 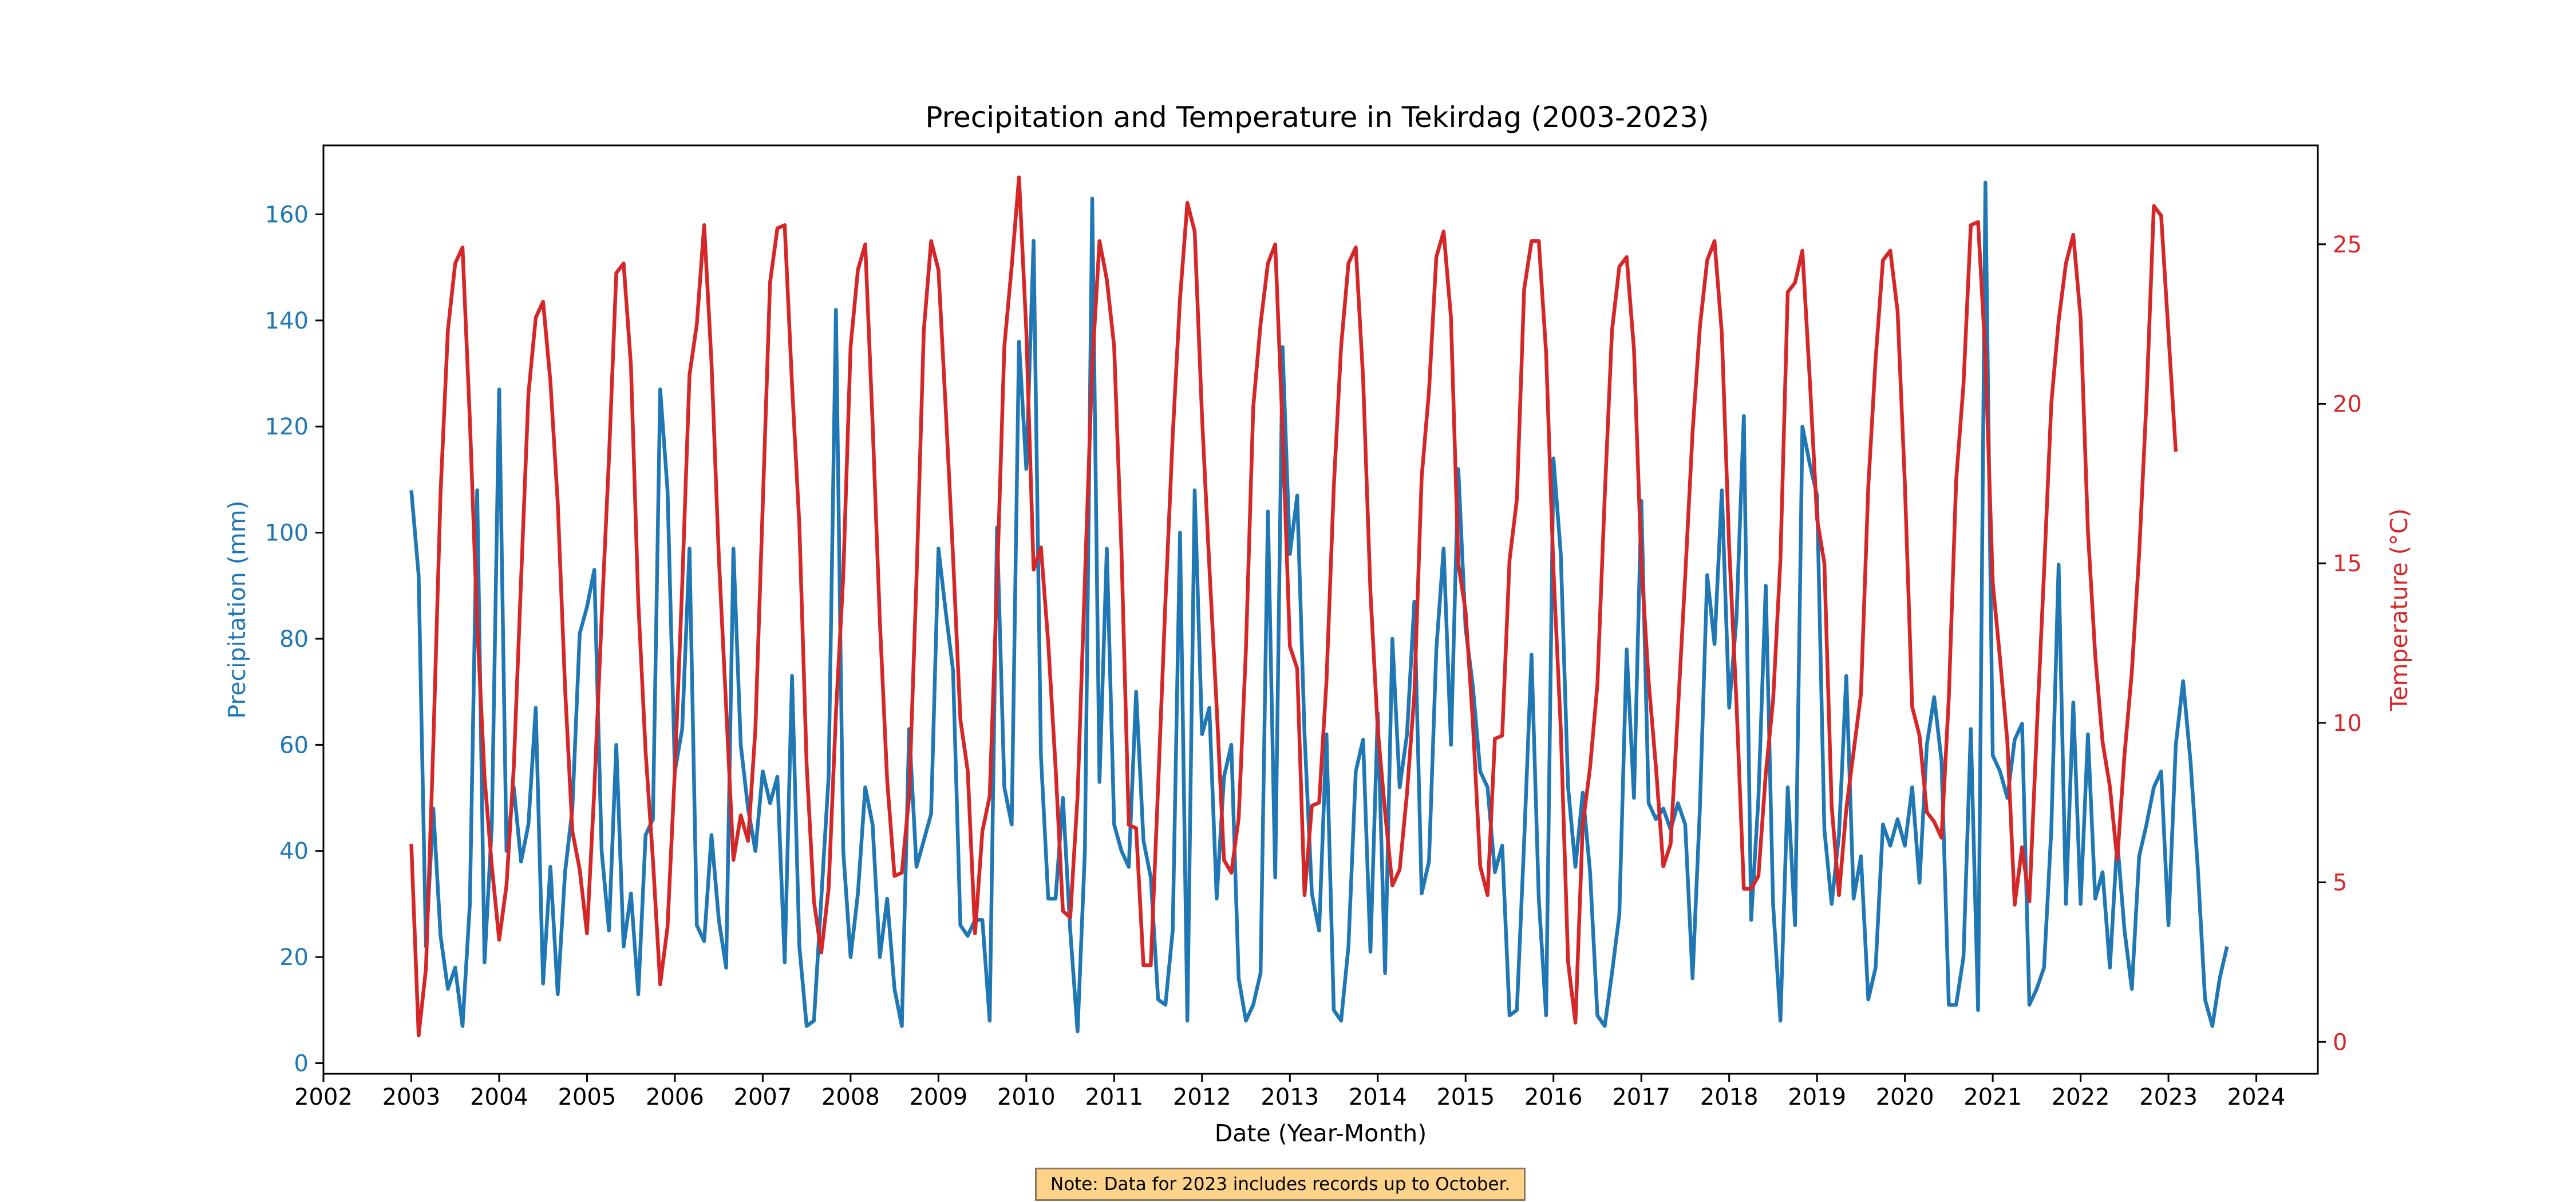 What do you see at coordinates (2340, 883) in the screenshot?
I see `y2-tick-label: 5` at bounding box center [2340, 883].